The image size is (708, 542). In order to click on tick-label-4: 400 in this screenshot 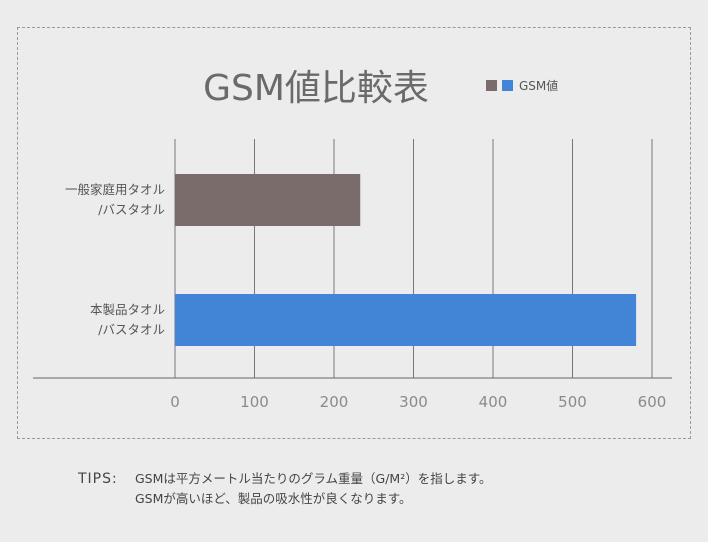, I will do `click(493, 402)`.